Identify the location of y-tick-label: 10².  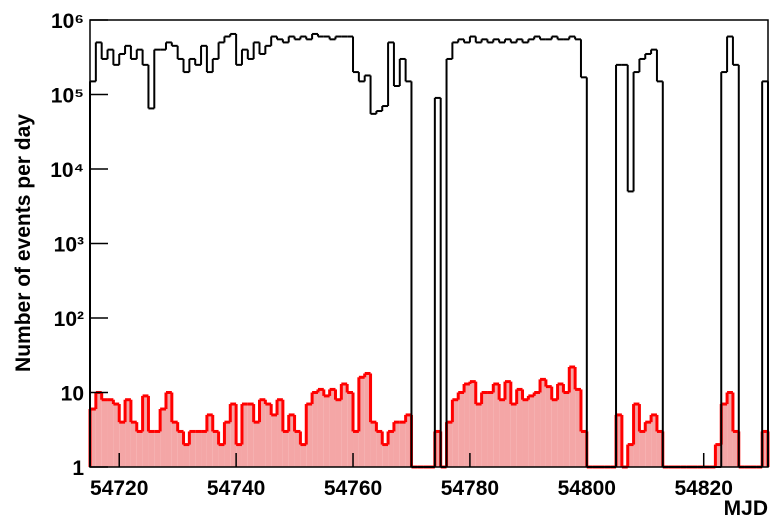
(69, 319).